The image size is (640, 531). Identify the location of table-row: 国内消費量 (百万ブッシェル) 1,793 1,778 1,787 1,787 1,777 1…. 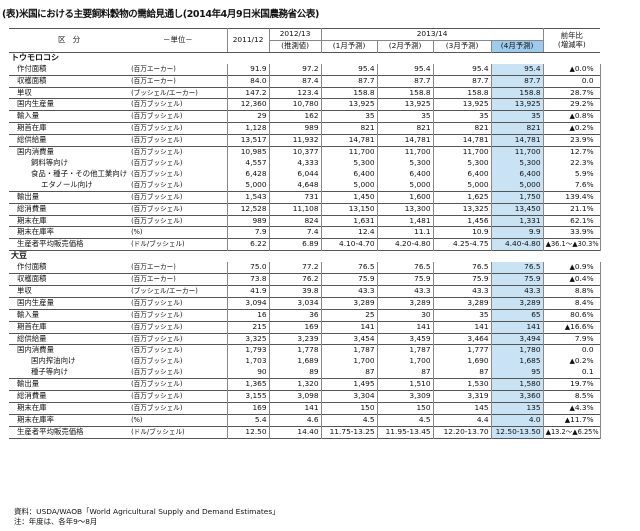
(305, 350).